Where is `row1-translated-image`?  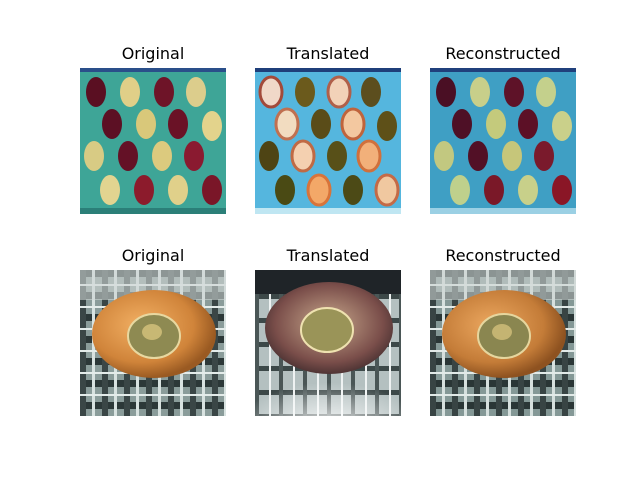 row1-translated-image is located at coordinates (328, 141).